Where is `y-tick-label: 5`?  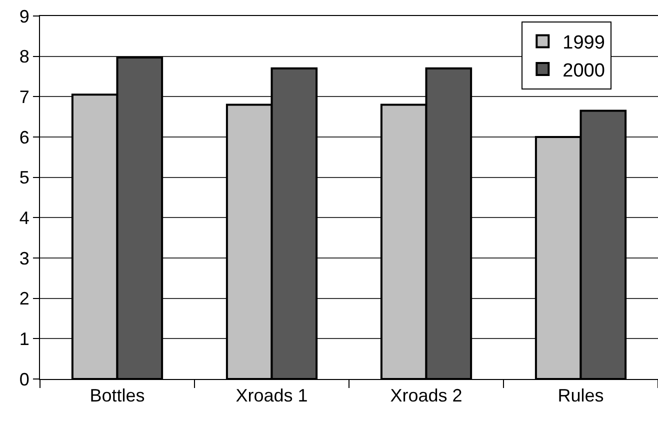 y-tick-label: 5 is located at coordinates (24, 178).